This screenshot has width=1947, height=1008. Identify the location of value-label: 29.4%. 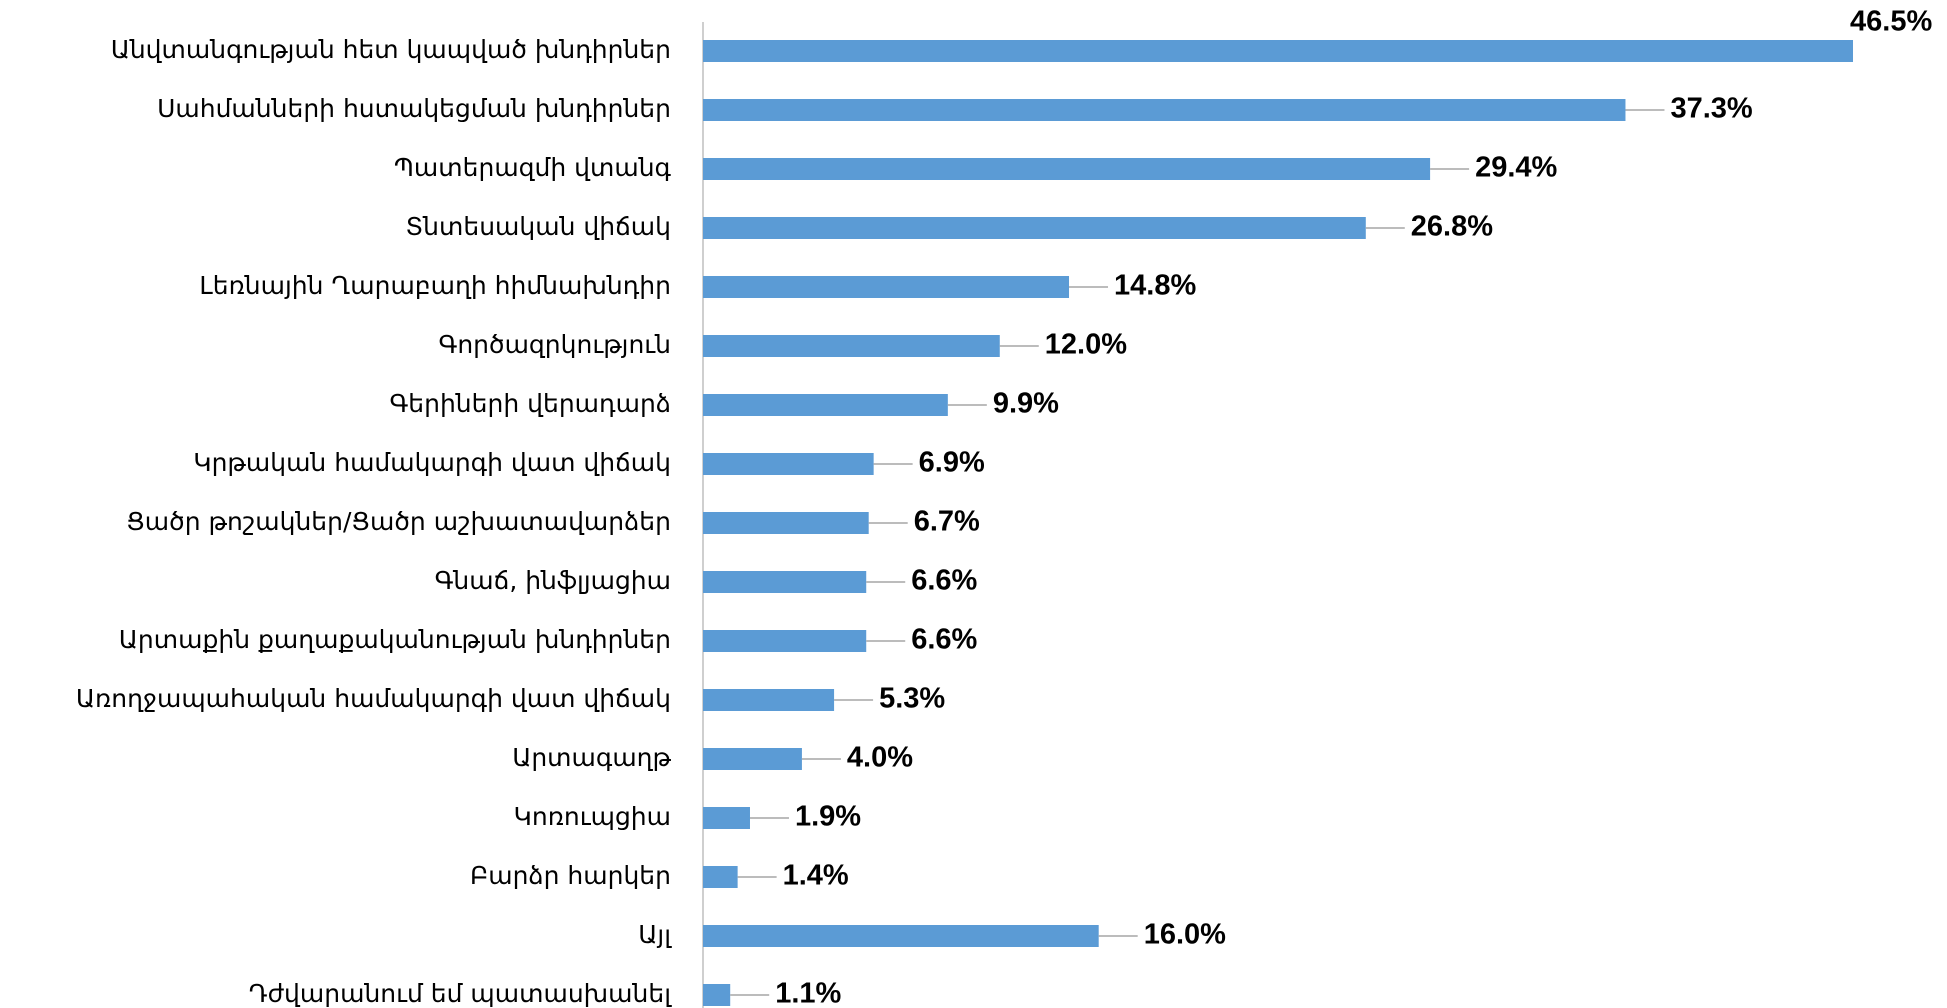
(1516, 168).